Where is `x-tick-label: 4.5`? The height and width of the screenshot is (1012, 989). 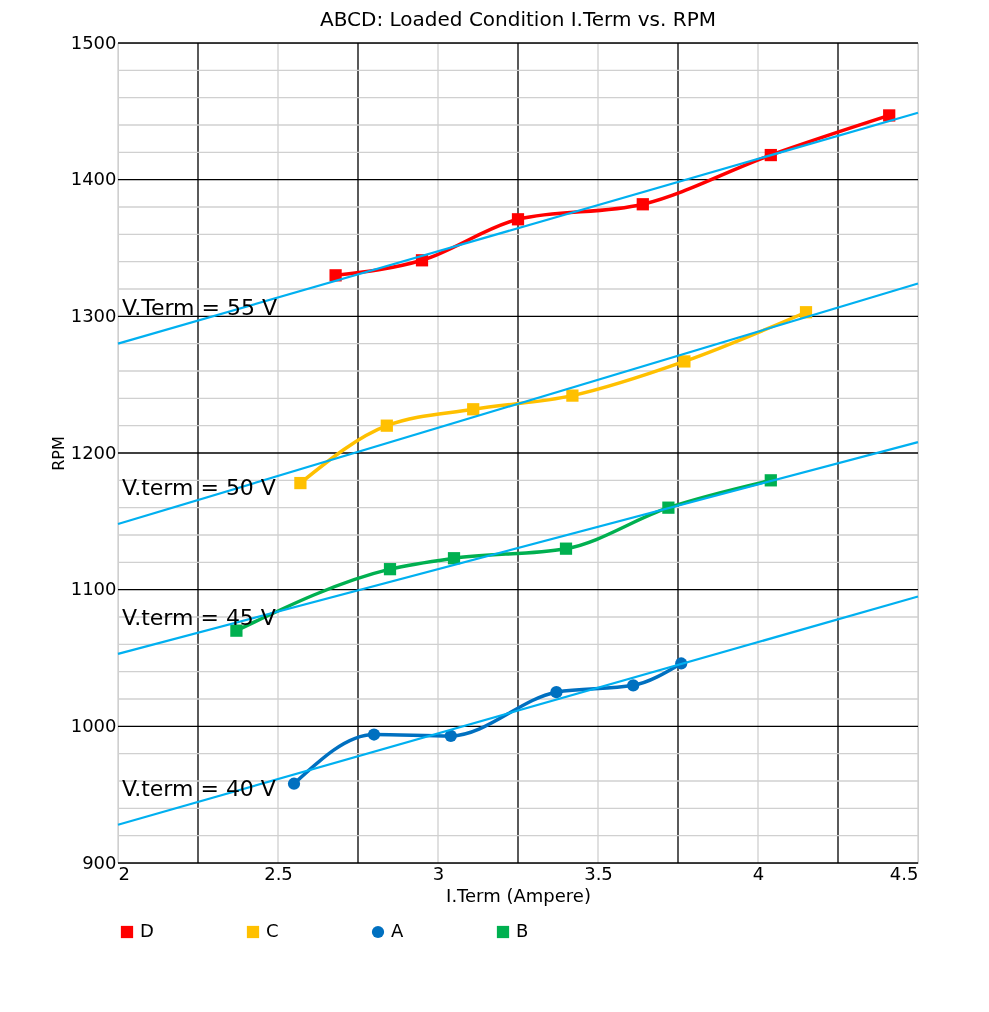 x-tick-label: 4.5 is located at coordinates (904, 873).